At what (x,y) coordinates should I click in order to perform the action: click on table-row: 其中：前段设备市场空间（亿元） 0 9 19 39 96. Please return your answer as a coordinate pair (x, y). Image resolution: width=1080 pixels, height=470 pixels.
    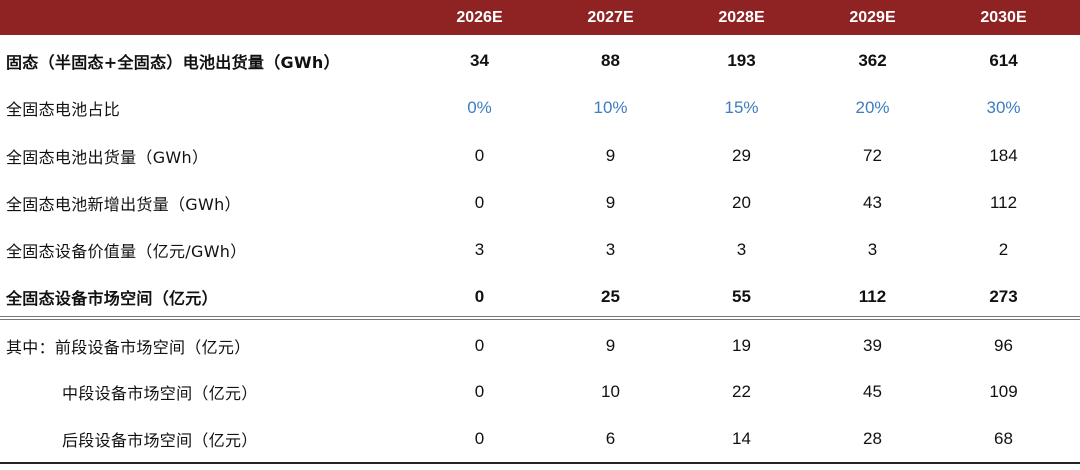
    Looking at the image, I should click on (540, 345).